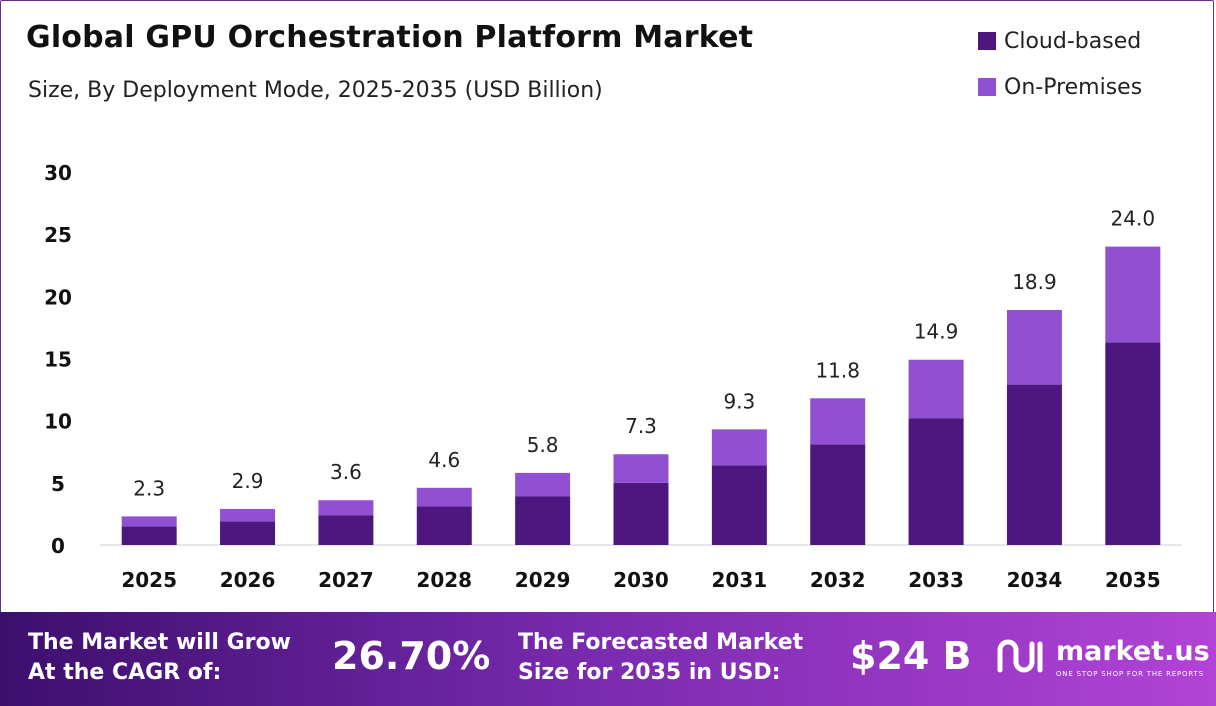  I want to click on data-label: 2.3, so click(149, 488).